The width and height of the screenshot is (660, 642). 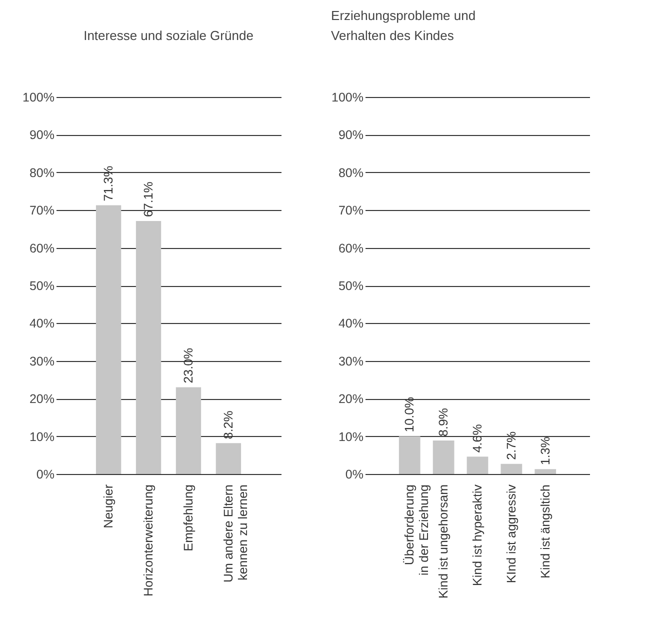 What do you see at coordinates (545, 451) in the screenshot?
I see `data-label: 1.3%` at bounding box center [545, 451].